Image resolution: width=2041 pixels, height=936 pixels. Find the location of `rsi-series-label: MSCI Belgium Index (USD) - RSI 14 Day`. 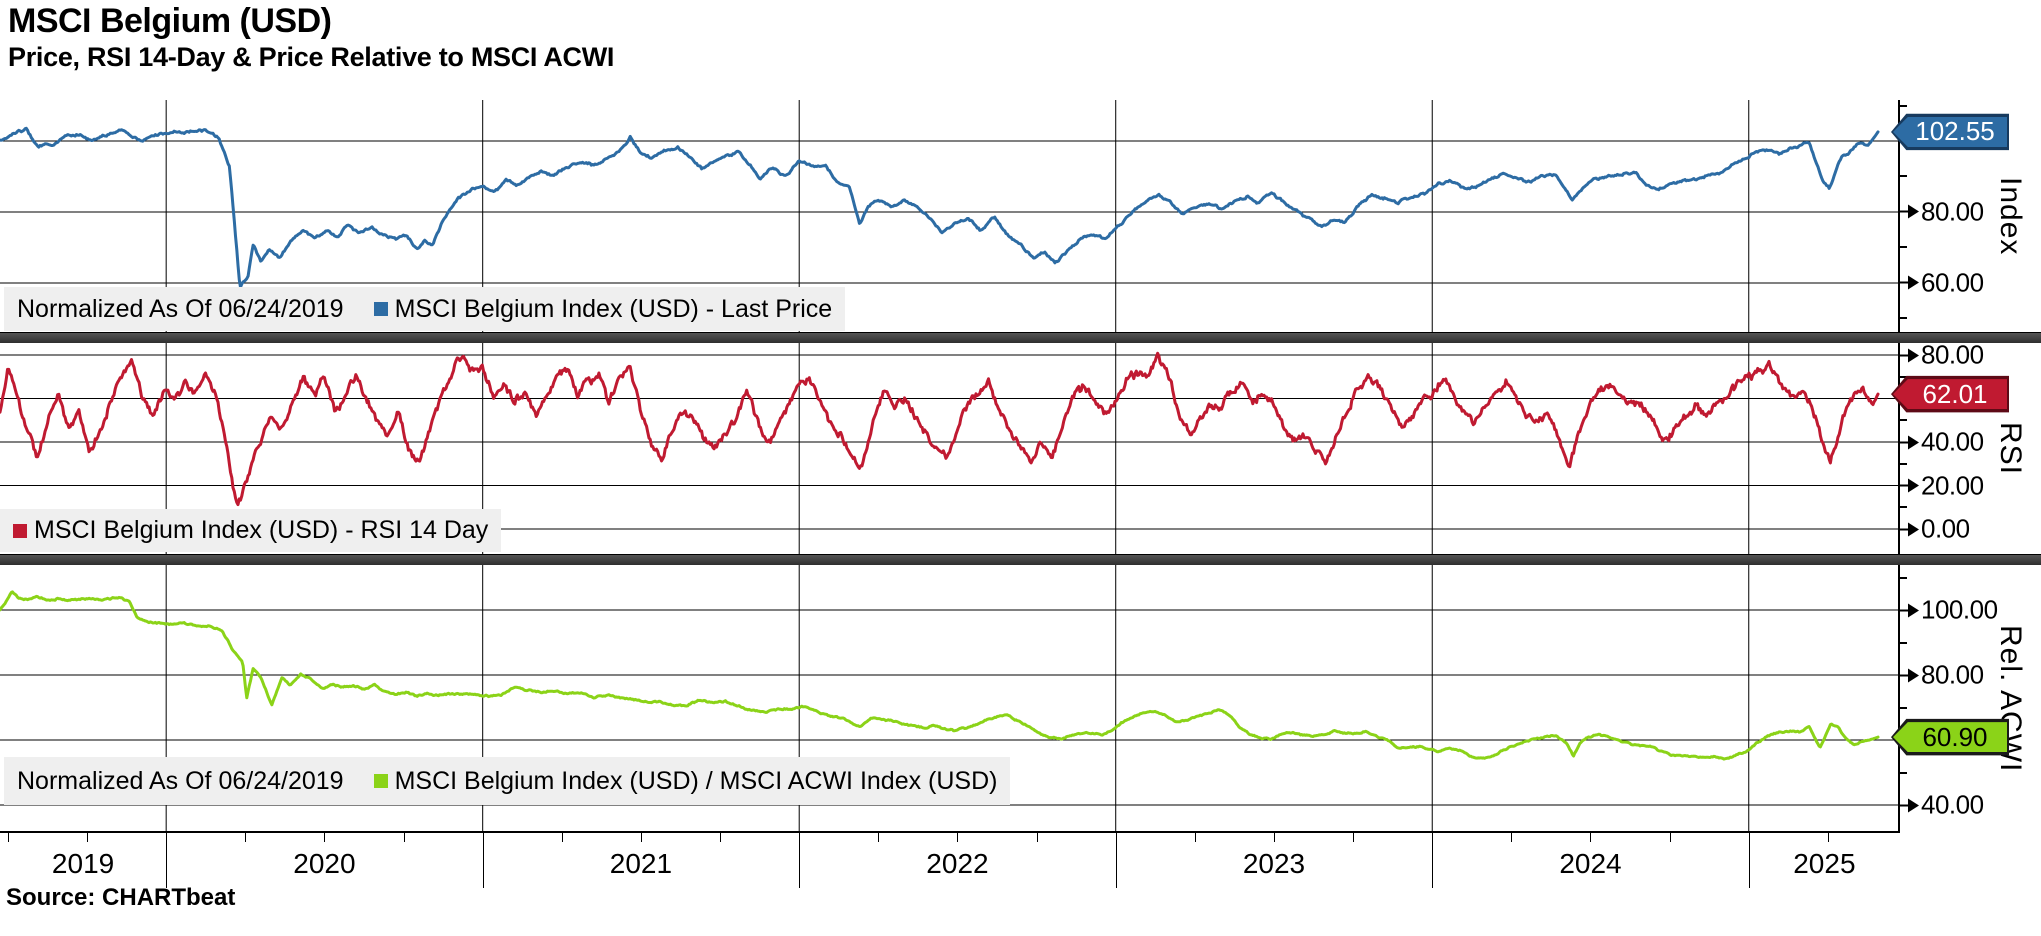

rsi-series-label: MSCI Belgium Index (USD) - RSI 14 Day is located at coordinates (261, 530).